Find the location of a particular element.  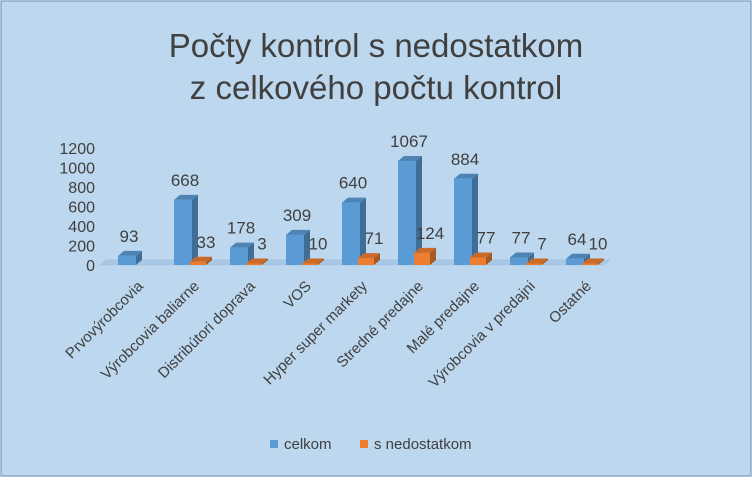

legend-swatch-celkom is located at coordinates (274, 444).